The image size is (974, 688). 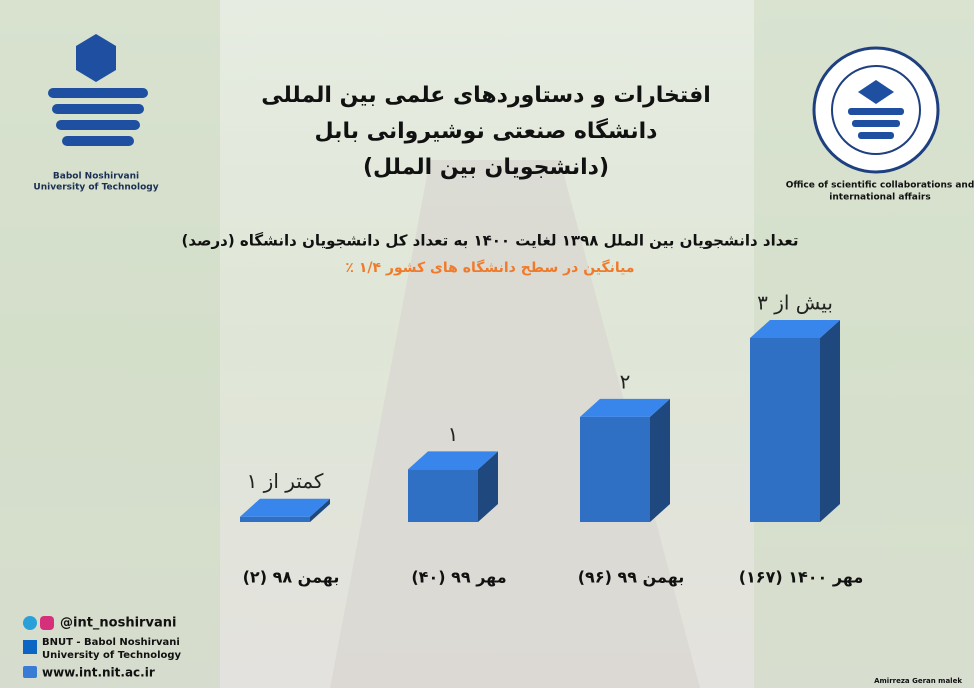 I want to click on title-line: دانشگاه صنعتی نوشیروانی بابل, so click(x=486, y=130).